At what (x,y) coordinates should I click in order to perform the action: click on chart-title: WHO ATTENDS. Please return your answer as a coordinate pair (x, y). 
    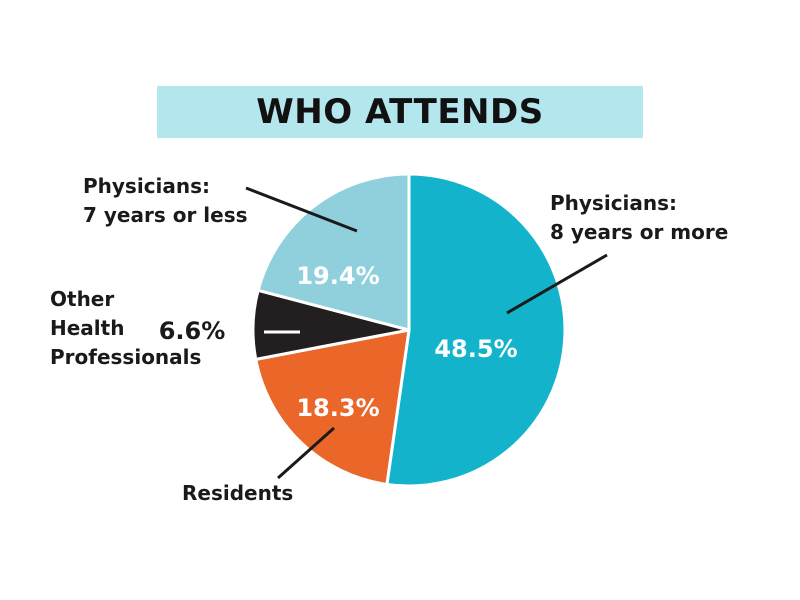
    Looking at the image, I should click on (400, 112).